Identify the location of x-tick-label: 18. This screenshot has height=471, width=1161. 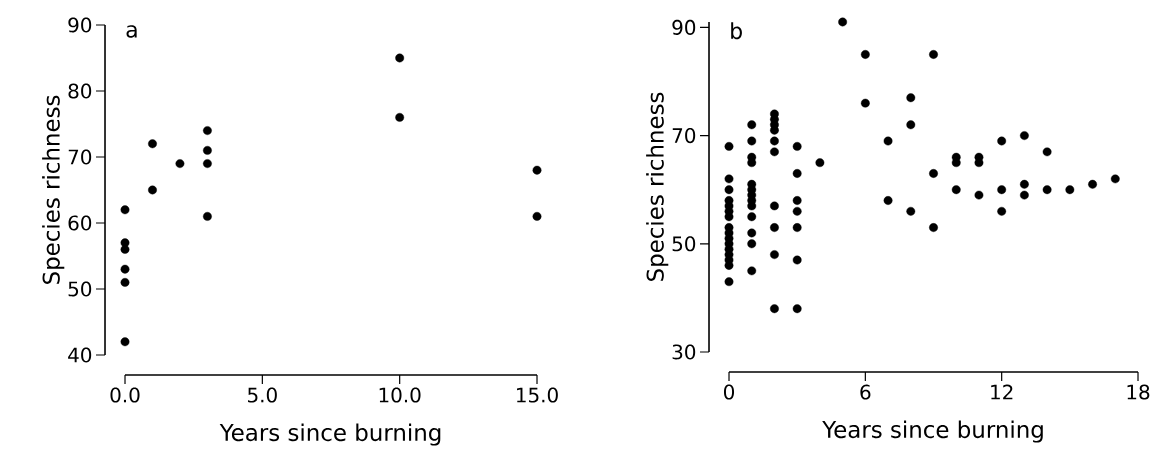
(1138, 392).